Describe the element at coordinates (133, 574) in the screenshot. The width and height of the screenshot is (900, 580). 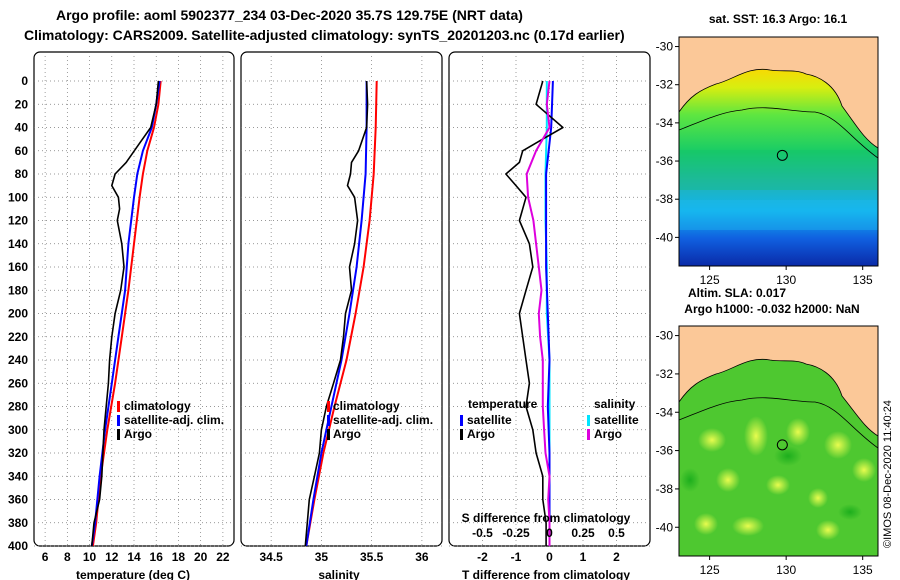
I see `temperature-xlabel: temperature (deg C)` at that location.